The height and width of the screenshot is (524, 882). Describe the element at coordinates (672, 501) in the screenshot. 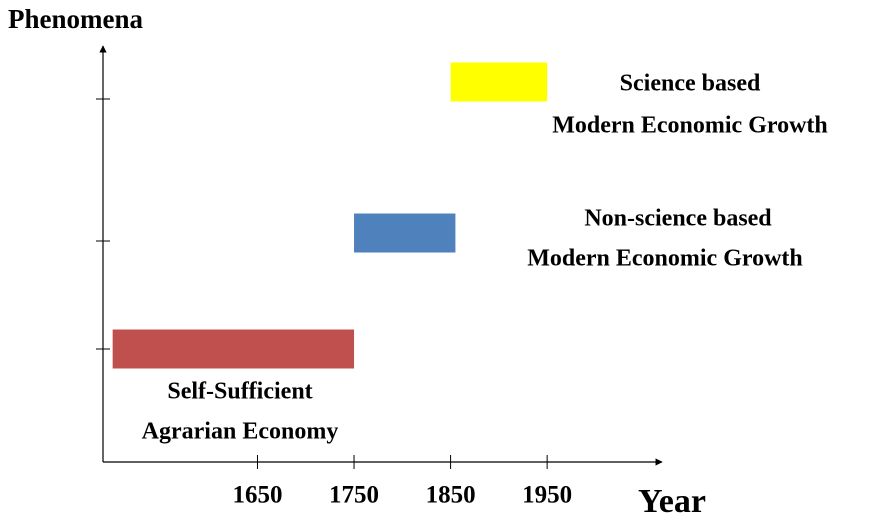

I see `x-axis-label: Year` at that location.